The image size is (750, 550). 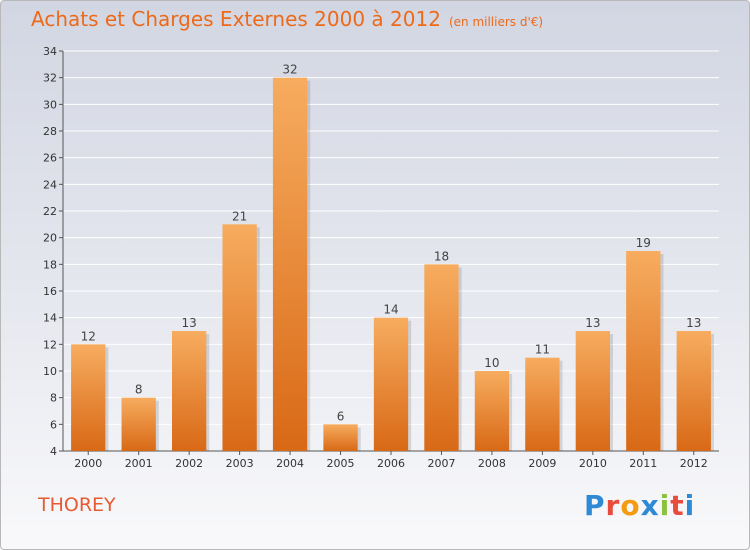 I want to click on chart-subtitle: (en milliers d'€), so click(x=496, y=22).